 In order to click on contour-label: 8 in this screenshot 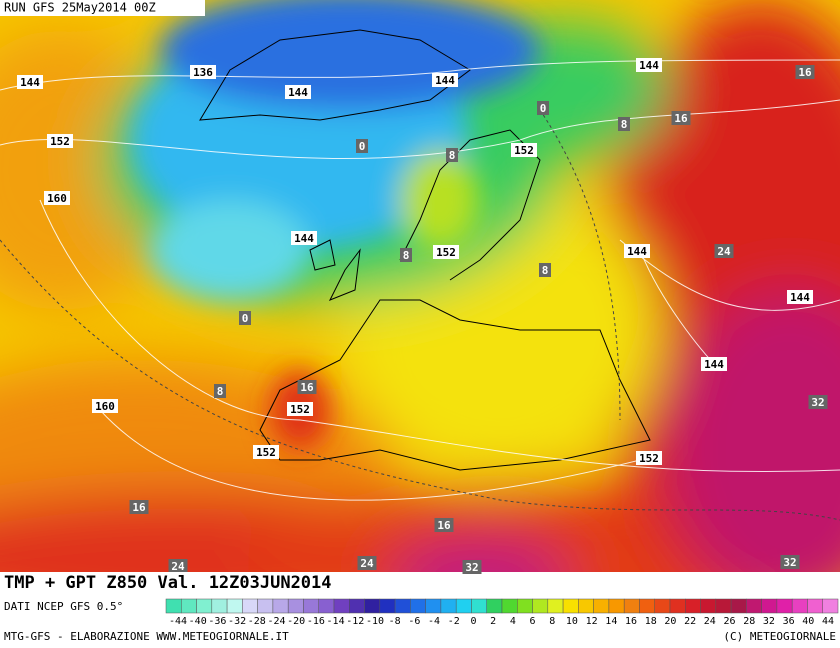, I will do `click(624, 124)`.